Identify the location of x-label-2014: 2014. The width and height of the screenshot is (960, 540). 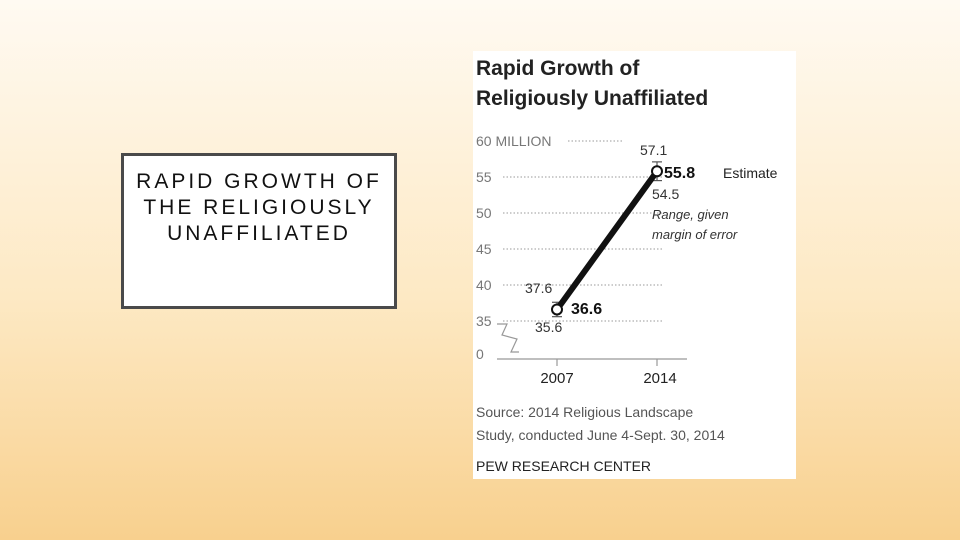
(659, 378).